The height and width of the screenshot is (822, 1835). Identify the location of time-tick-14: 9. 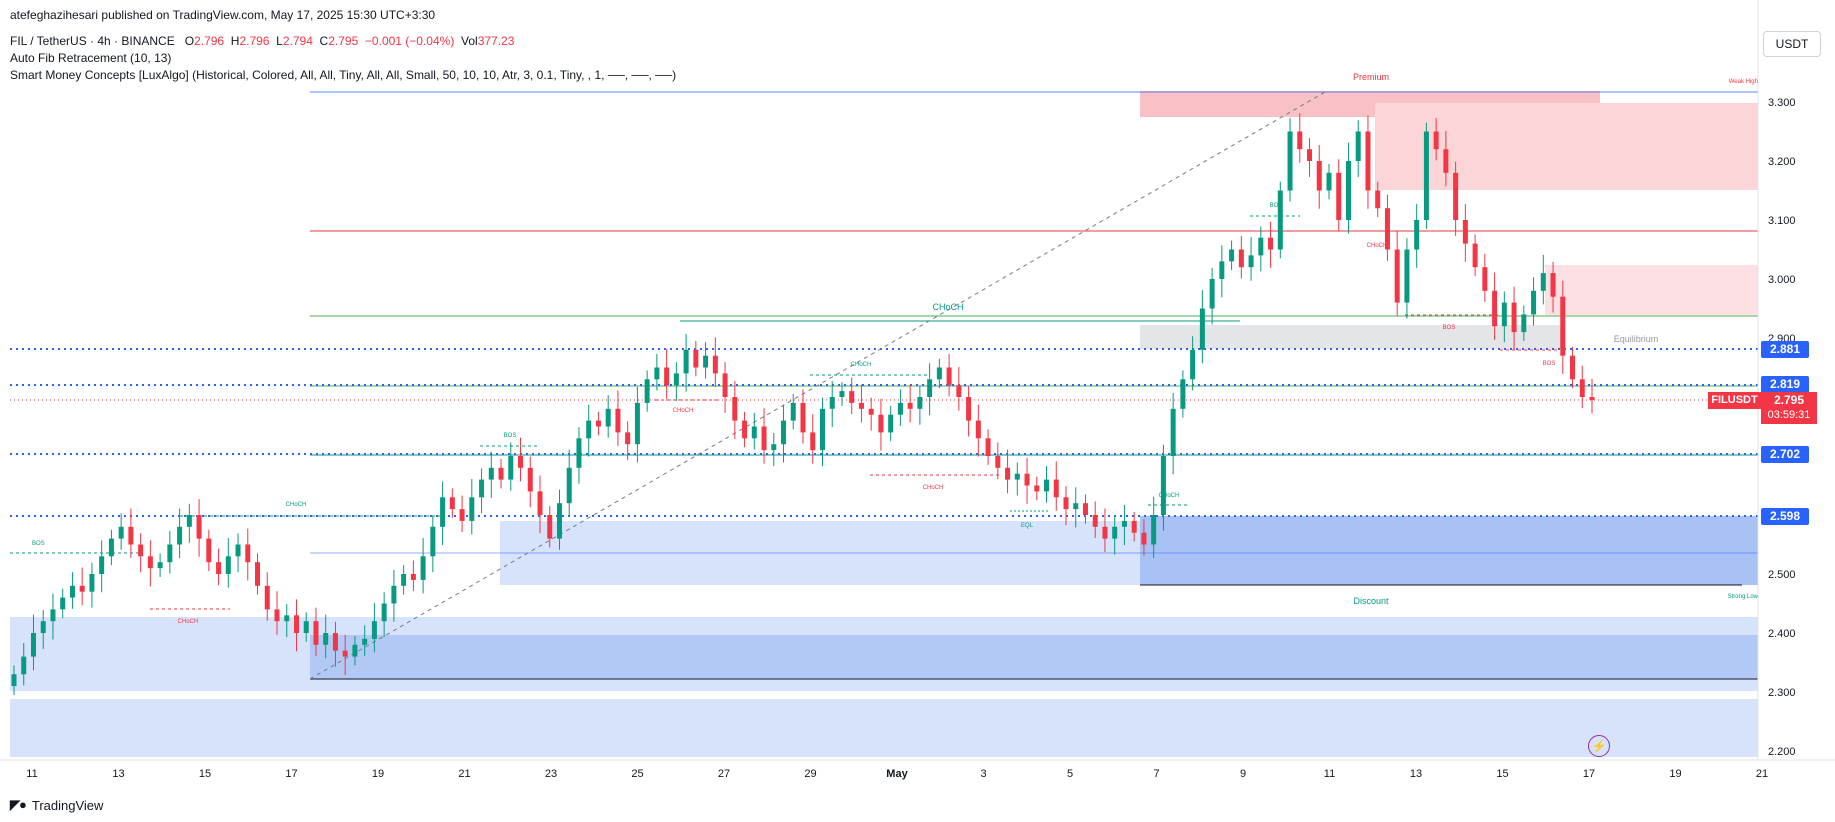
(1243, 774).